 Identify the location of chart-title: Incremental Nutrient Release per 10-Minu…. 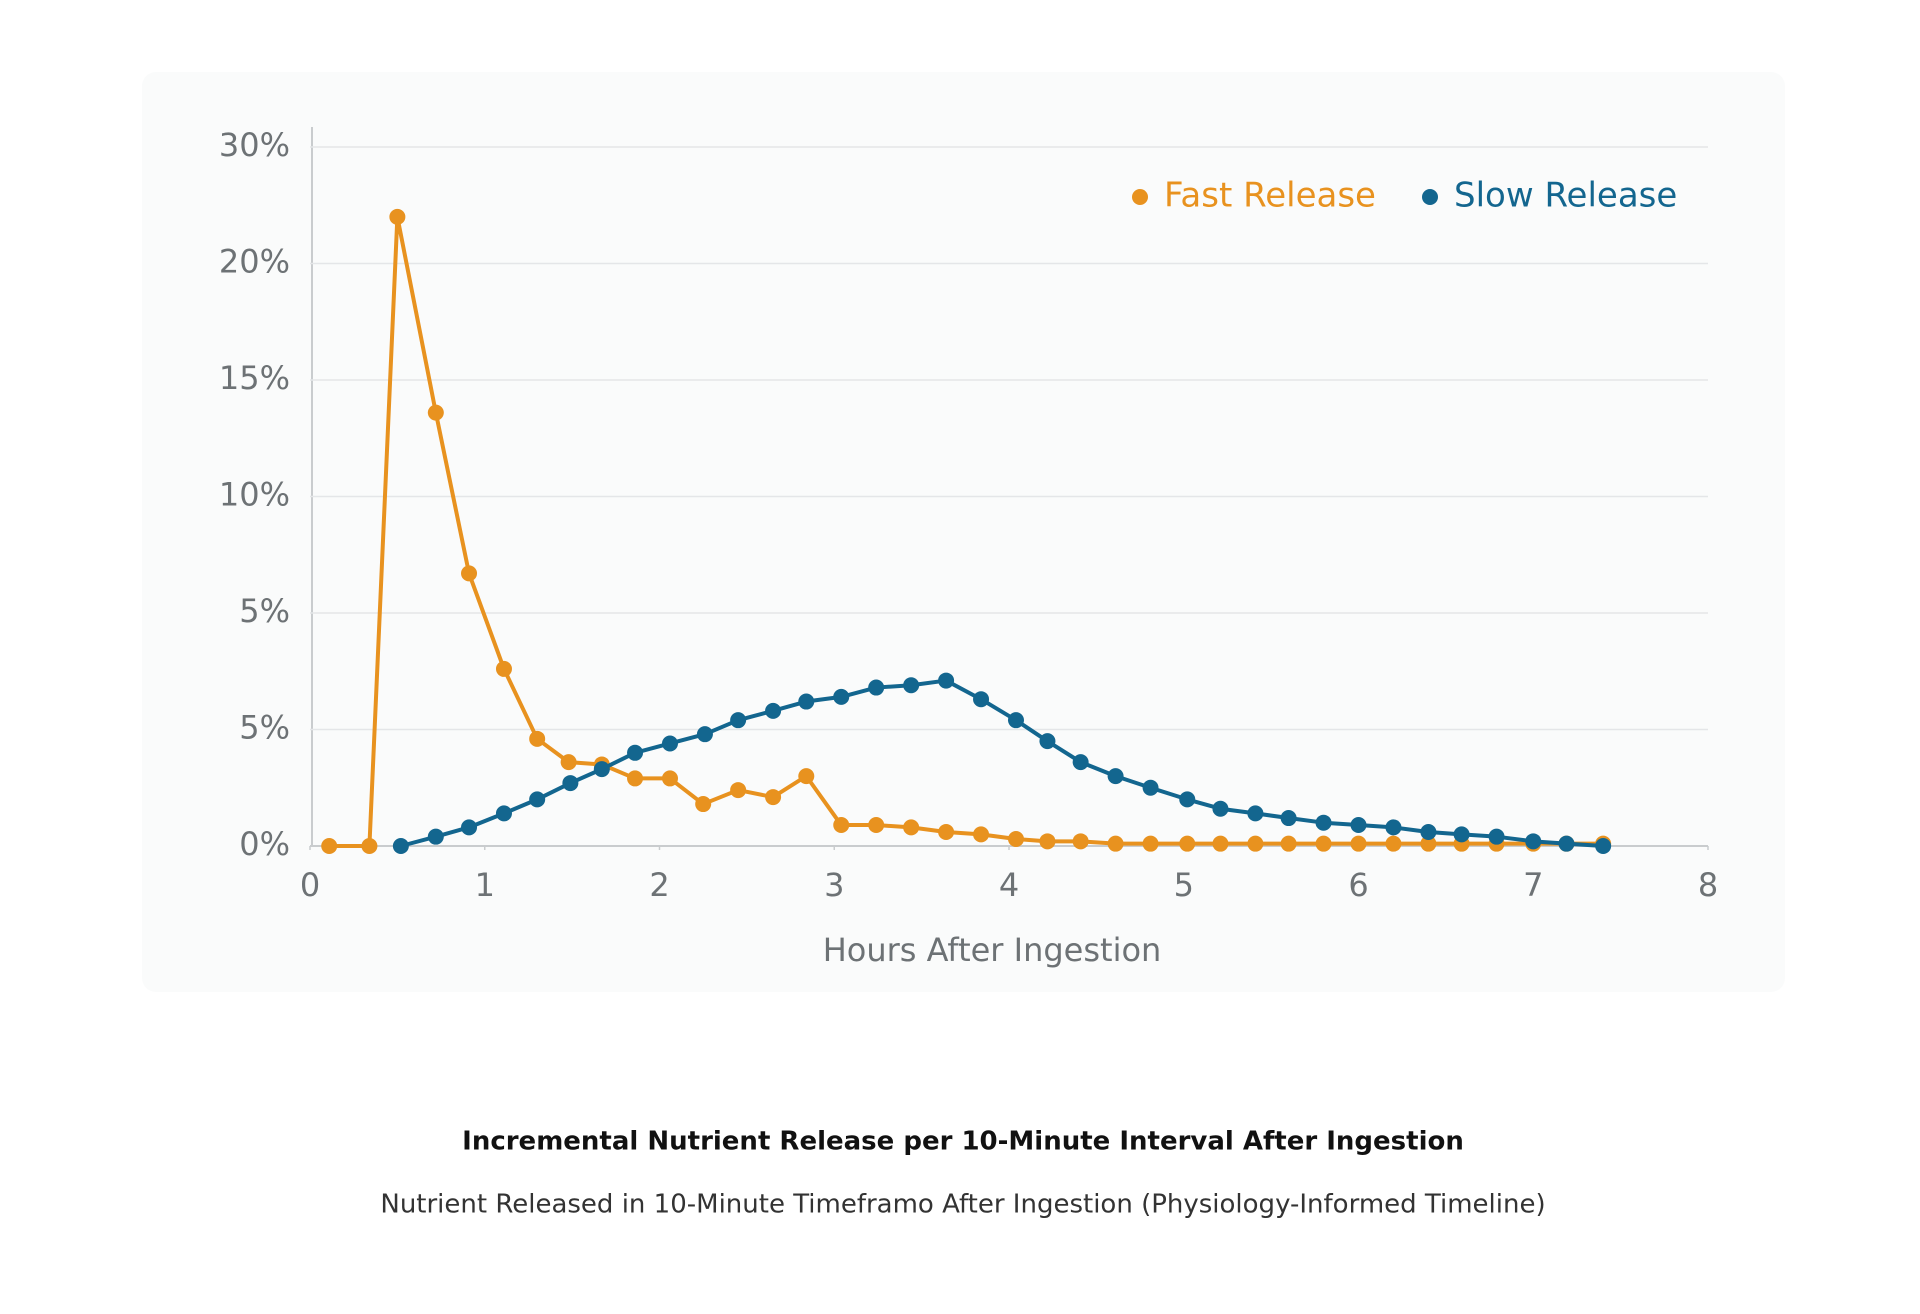
(963, 1142).